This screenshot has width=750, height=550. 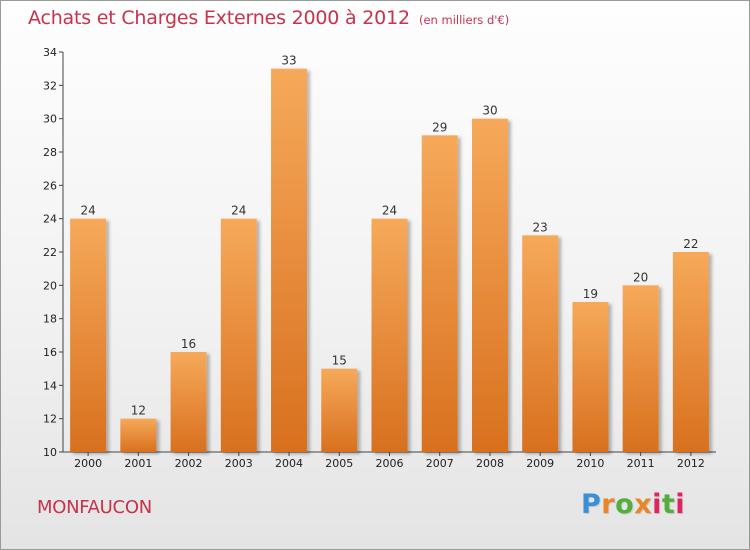 What do you see at coordinates (625, 504) in the screenshot?
I see `logo-letter: o` at bounding box center [625, 504].